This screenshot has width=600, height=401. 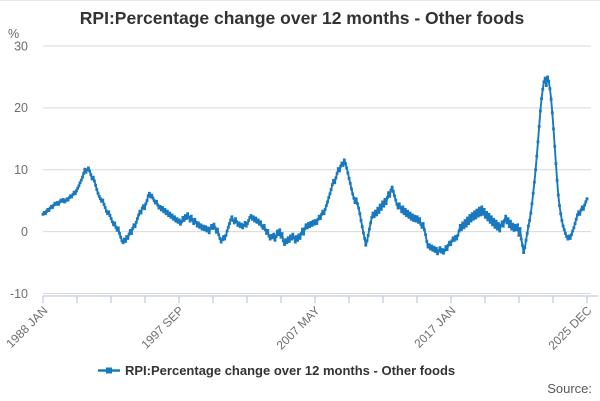 I want to click on x-tick-label: 2017 JAN, so click(x=434, y=326).